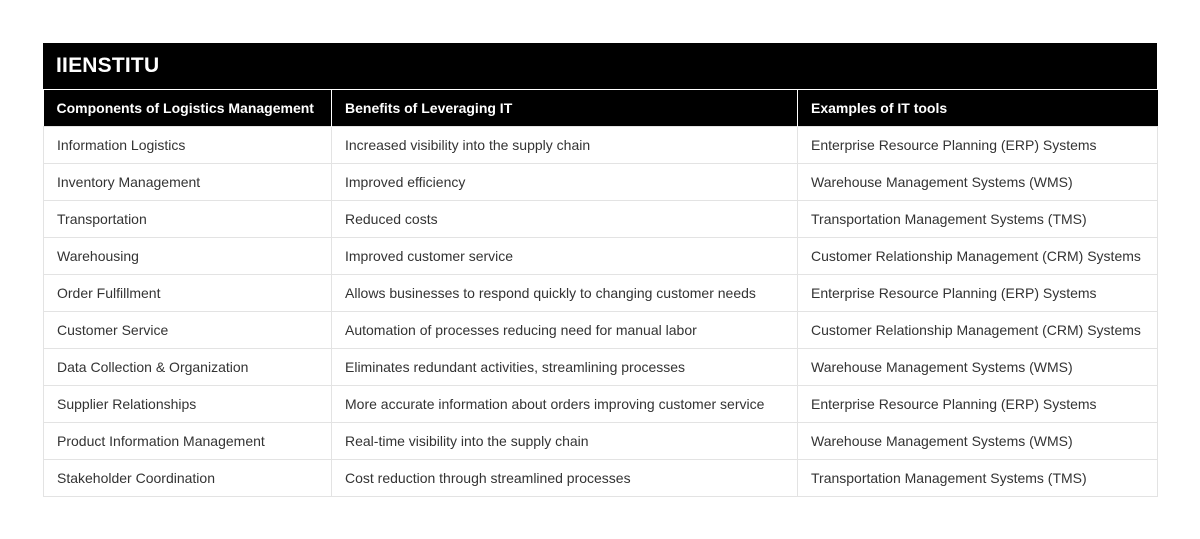 This screenshot has height=539, width=1200. I want to click on component-cell: Order Fulfillment, so click(187, 293).